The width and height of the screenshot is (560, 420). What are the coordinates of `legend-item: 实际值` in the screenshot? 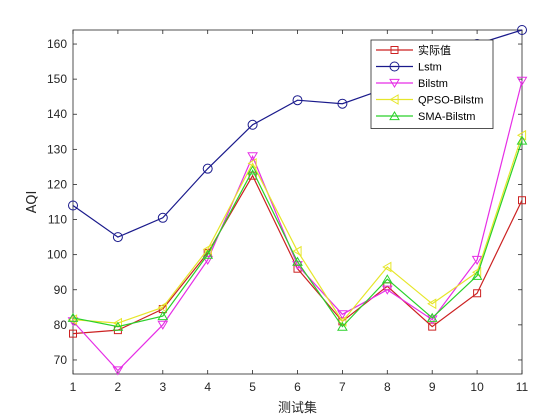 It's located at (413, 50).